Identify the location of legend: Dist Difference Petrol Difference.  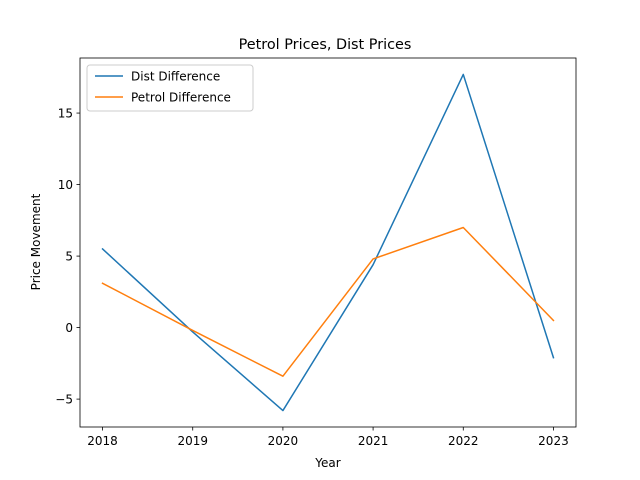
(170, 88).